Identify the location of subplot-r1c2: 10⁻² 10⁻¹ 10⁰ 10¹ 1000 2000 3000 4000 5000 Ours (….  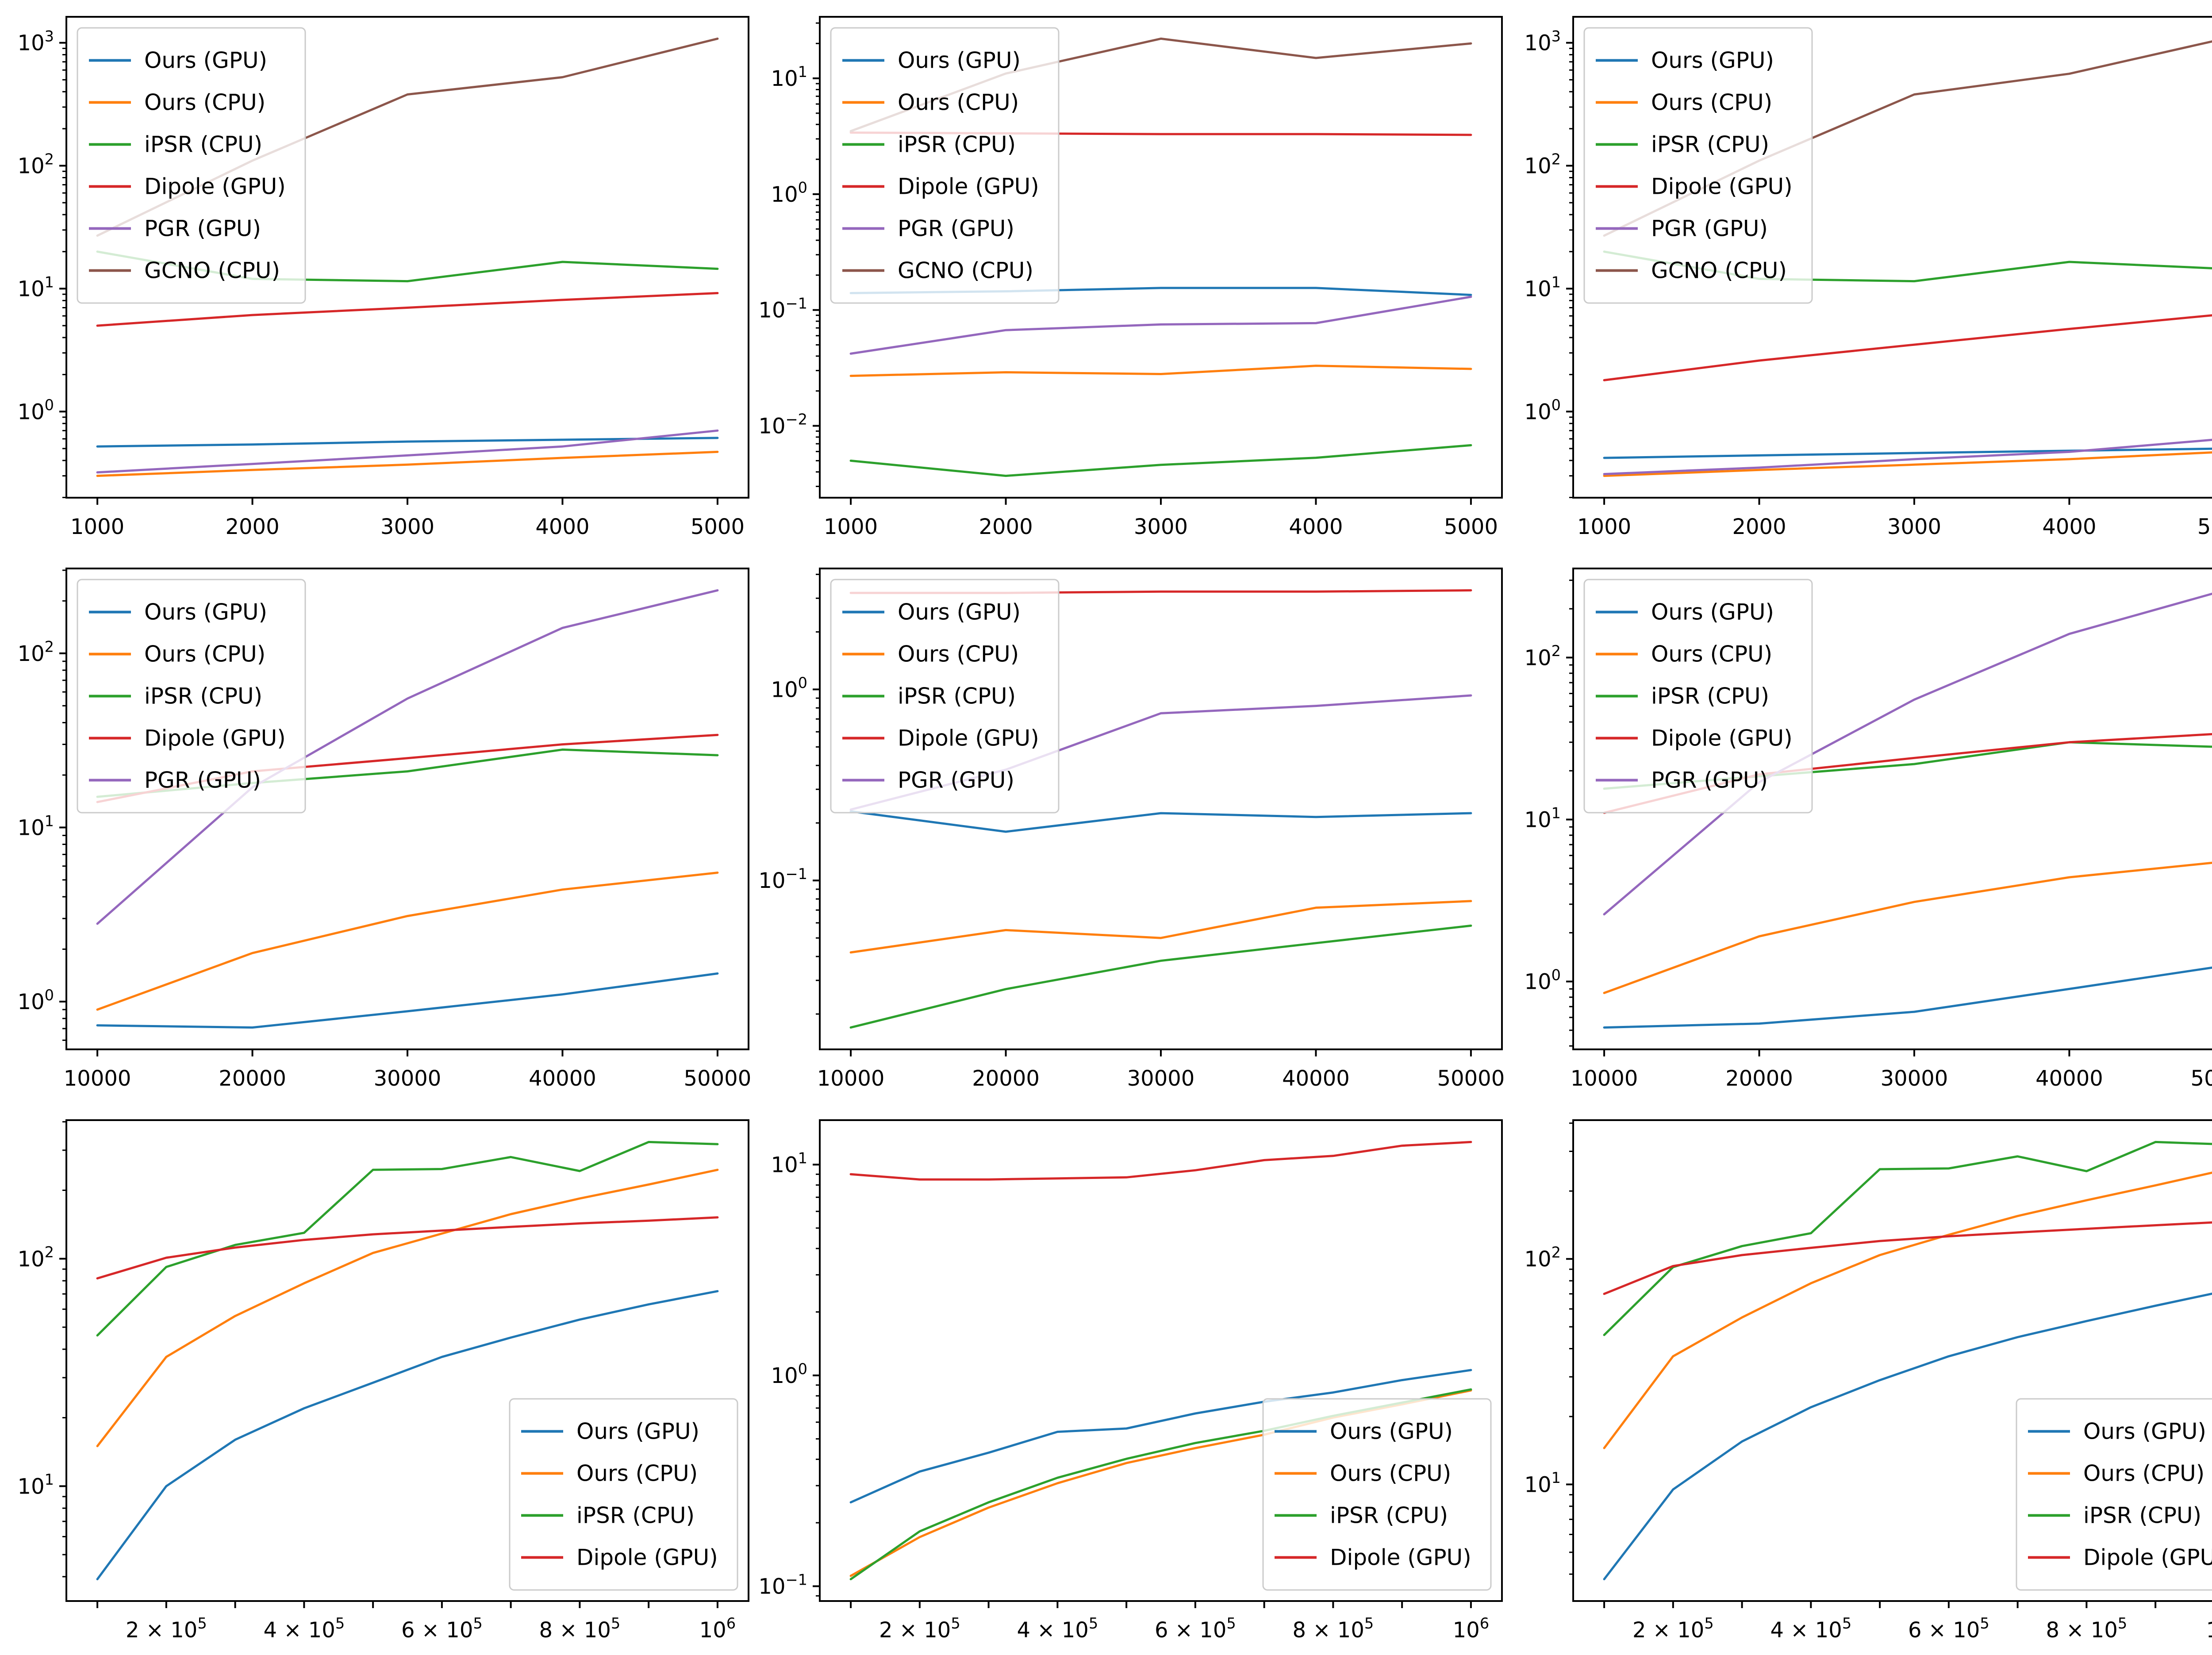
(1130, 276).